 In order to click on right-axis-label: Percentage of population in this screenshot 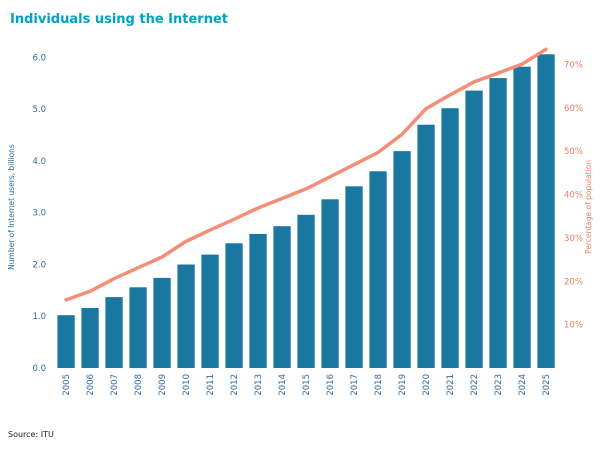, I will do `click(588, 207)`.